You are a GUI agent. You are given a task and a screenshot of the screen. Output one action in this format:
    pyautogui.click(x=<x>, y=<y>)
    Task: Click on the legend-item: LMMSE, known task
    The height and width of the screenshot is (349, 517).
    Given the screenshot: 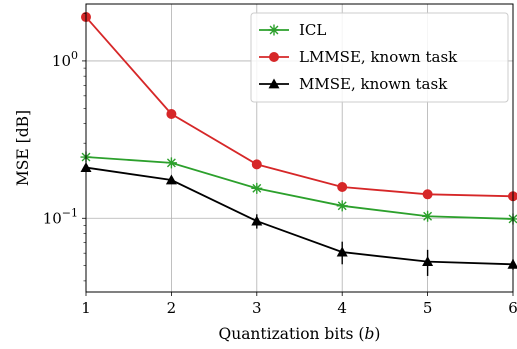 What is the action you would take?
    pyautogui.click(x=358, y=57)
    